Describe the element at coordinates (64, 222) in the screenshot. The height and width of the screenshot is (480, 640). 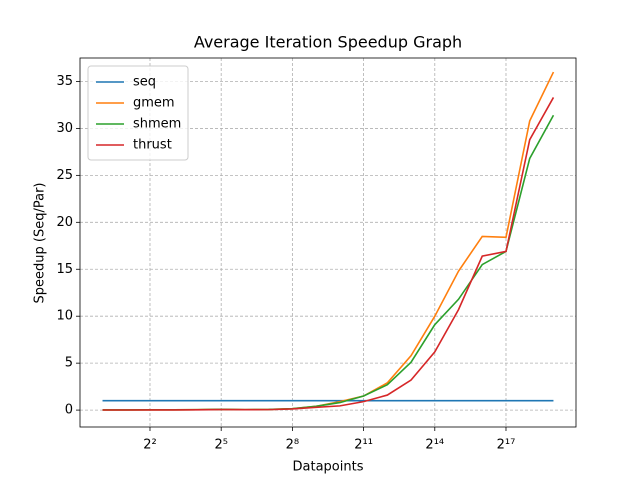
I see `y-tick-label: 20` at that location.